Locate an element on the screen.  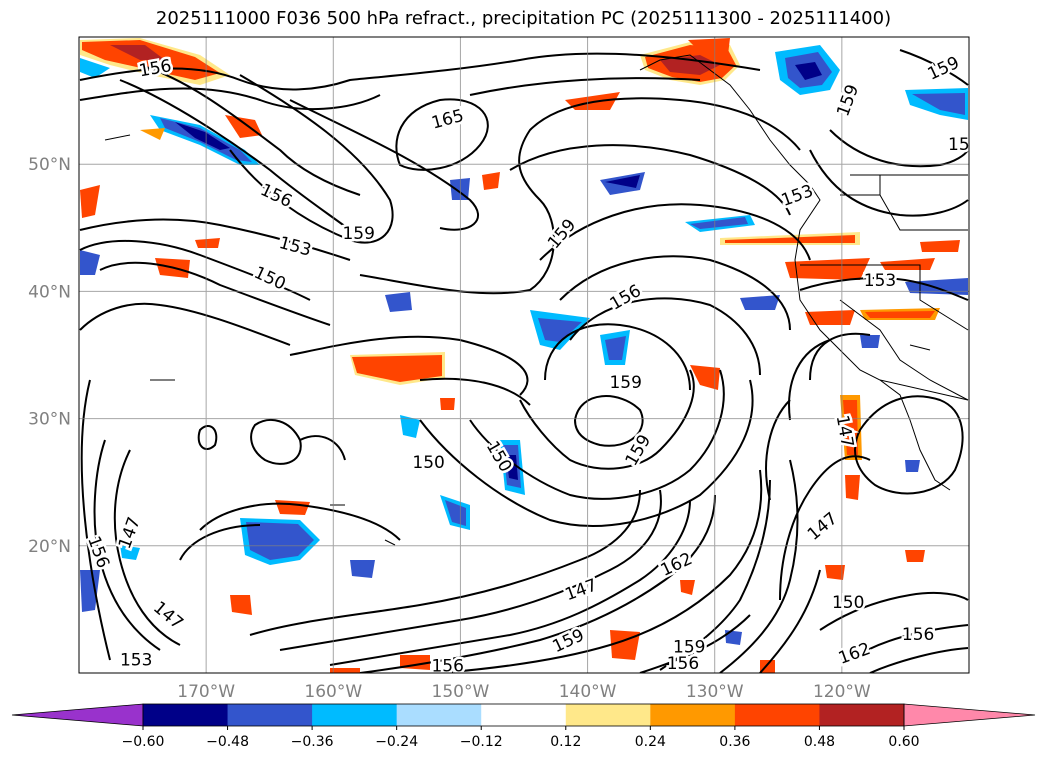
colorbar is located at coordinates (523, 715).